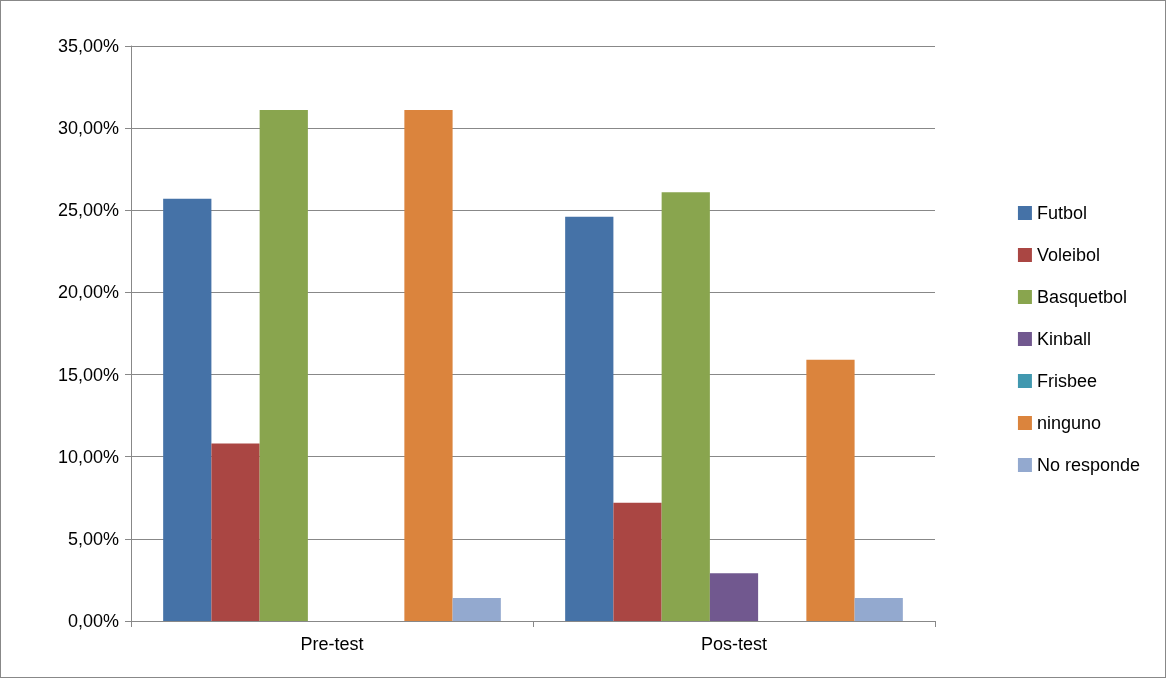 The image size is (1166, 678). What do you see at coordinates (1088, 465) in the screenshot?
I see `legend-label: No responde` at bounding box center [1088, 465].